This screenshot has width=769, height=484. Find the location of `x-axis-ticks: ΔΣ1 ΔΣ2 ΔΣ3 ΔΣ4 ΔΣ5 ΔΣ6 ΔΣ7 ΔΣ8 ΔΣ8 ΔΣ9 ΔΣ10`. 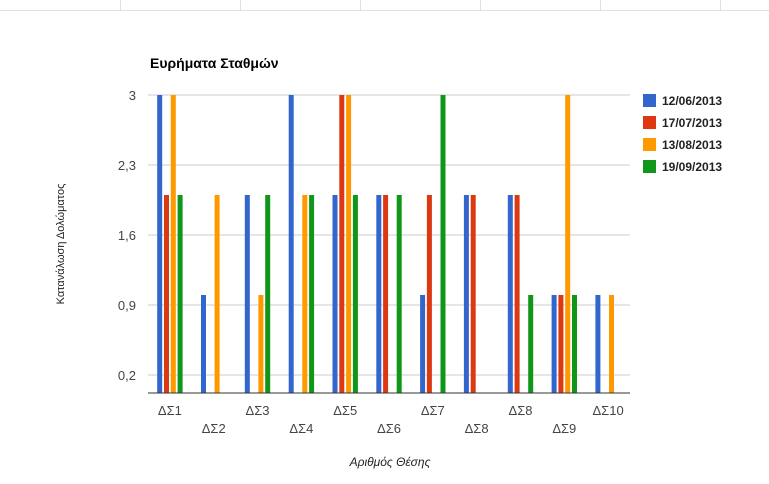

x-axis-ticks: ΔΣ1 ΔΣ2 ΔΣ3 ΔΣ4 ΔΣ5 ΔΣ6 ΔΣ7 ΔΣ8 ΔΣ8 ΔΣ9 ΔΣ10 is located at coordinates (391, 419).